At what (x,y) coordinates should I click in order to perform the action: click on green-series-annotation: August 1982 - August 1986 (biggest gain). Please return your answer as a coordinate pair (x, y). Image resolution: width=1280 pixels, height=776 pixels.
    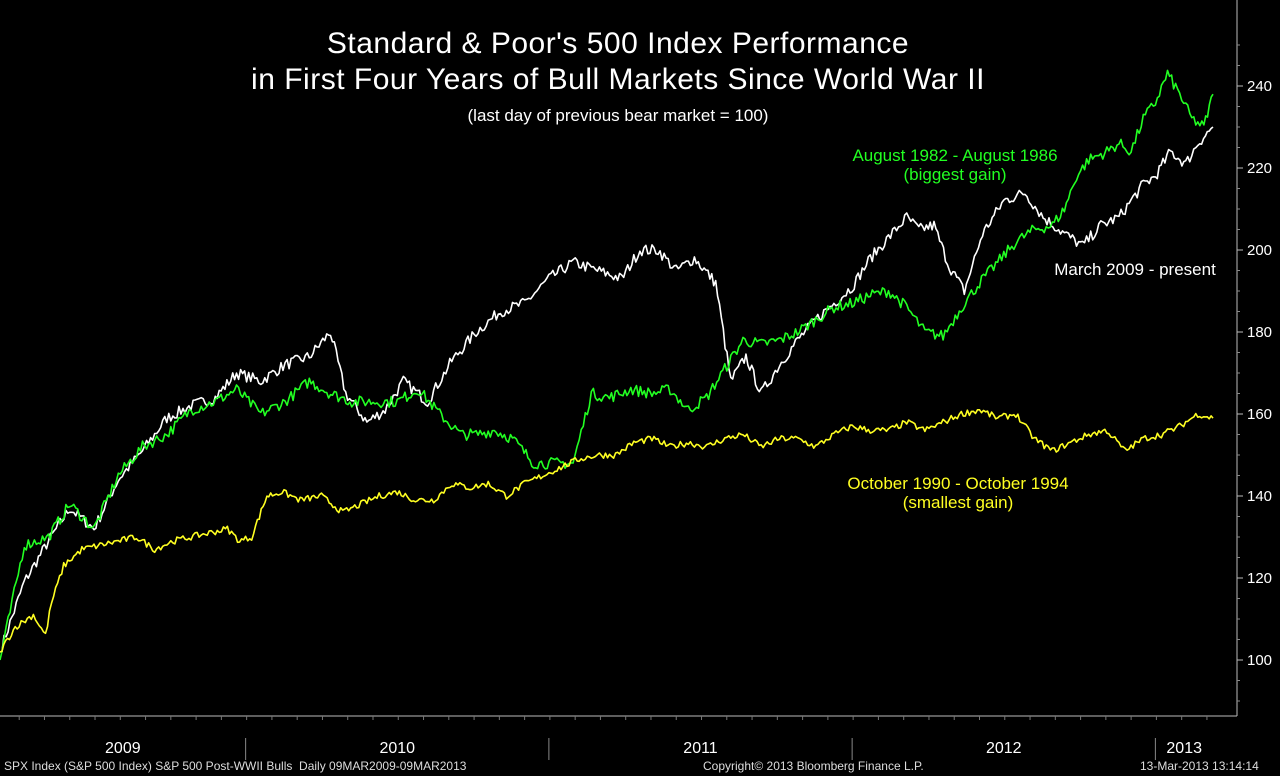
    Looking at the image, I should click on (955, 165).